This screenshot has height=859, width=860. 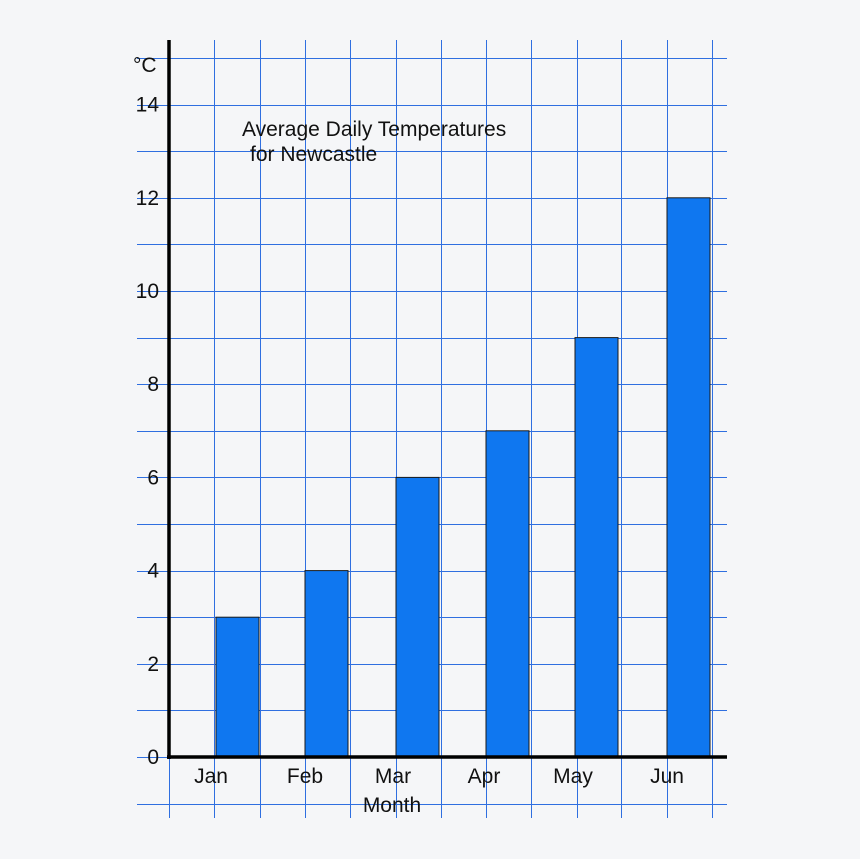 What do you see at coordinates (596, 547) in the screenshot?
I see `bar-may` at bounding box center [596, 547].